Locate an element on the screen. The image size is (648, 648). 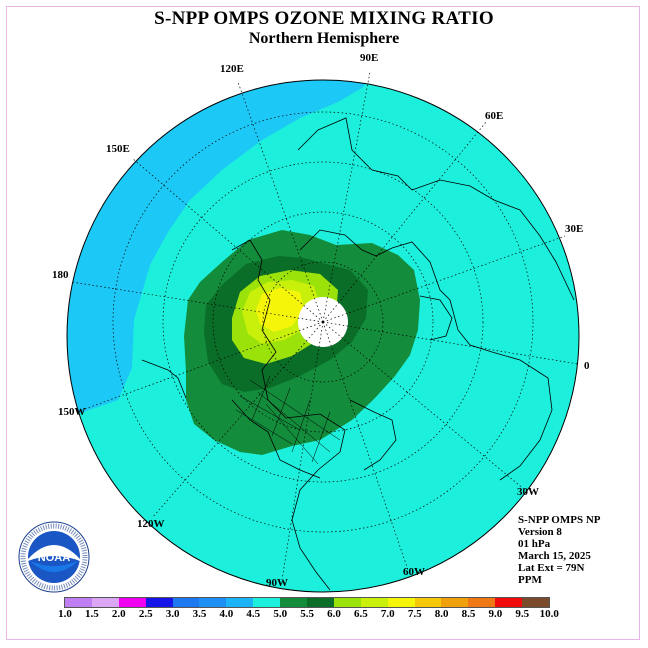
colorbar-tick-label: 6.0 is located at coordinates (334, 614).